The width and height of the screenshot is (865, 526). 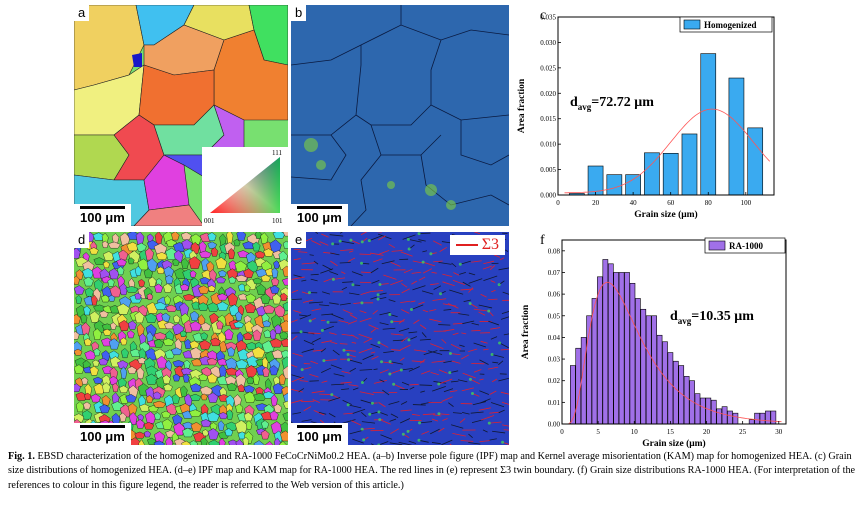 I want to click on ytick-f-6: 0.06, so click(x=554, y=295).